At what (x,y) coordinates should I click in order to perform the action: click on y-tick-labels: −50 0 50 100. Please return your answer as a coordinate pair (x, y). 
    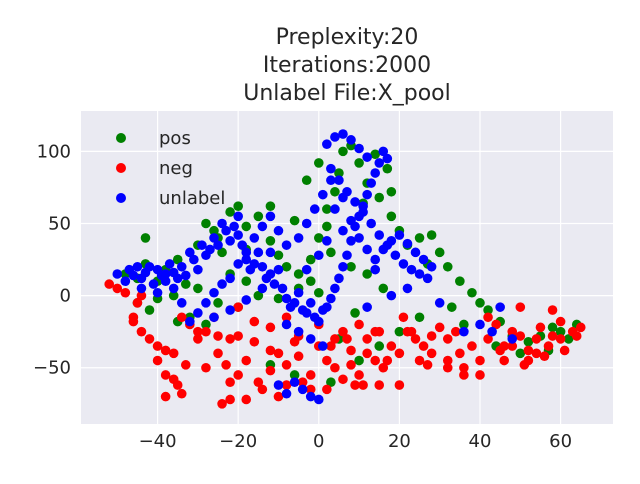
    Looking at the image, I should click on (52, 259).